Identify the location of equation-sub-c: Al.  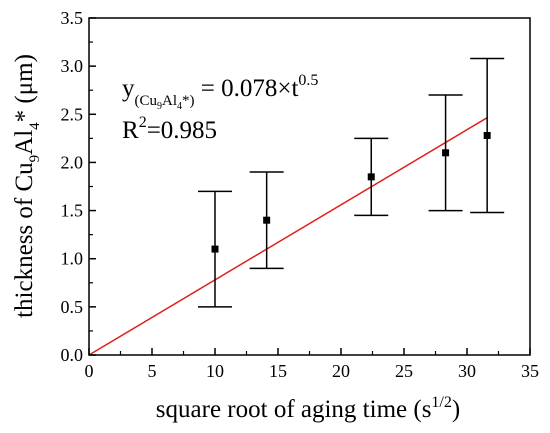
(169, 101).